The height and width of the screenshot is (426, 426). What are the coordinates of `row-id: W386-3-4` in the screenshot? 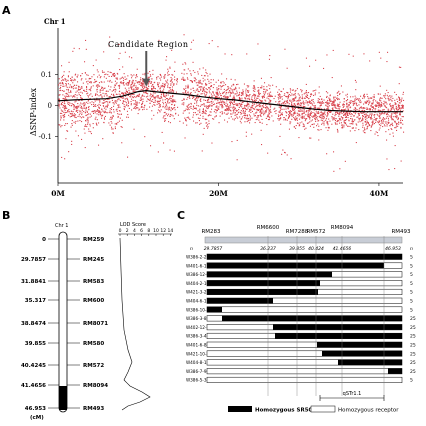 It's located at (196, 336).